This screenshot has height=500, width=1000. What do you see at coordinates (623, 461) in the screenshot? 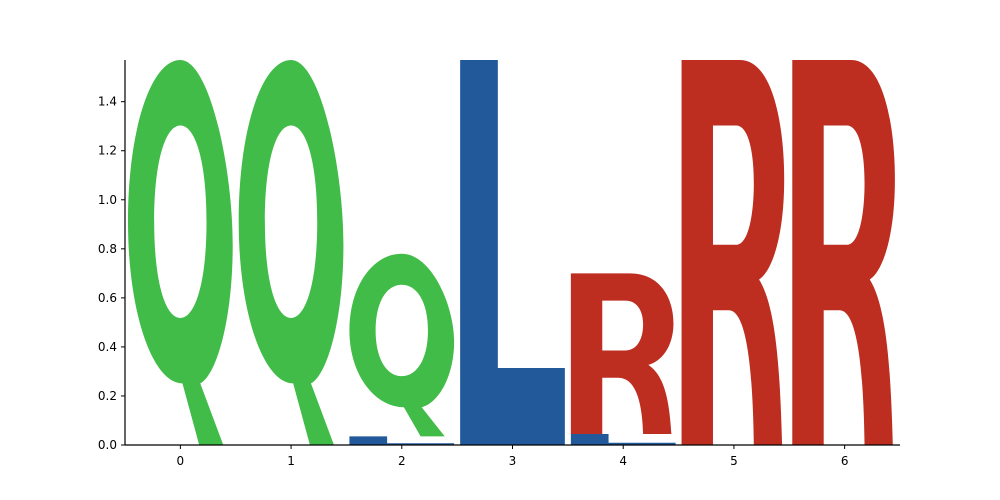
I see `x-tick-label-4: 4` at bounding box center [623, 461].